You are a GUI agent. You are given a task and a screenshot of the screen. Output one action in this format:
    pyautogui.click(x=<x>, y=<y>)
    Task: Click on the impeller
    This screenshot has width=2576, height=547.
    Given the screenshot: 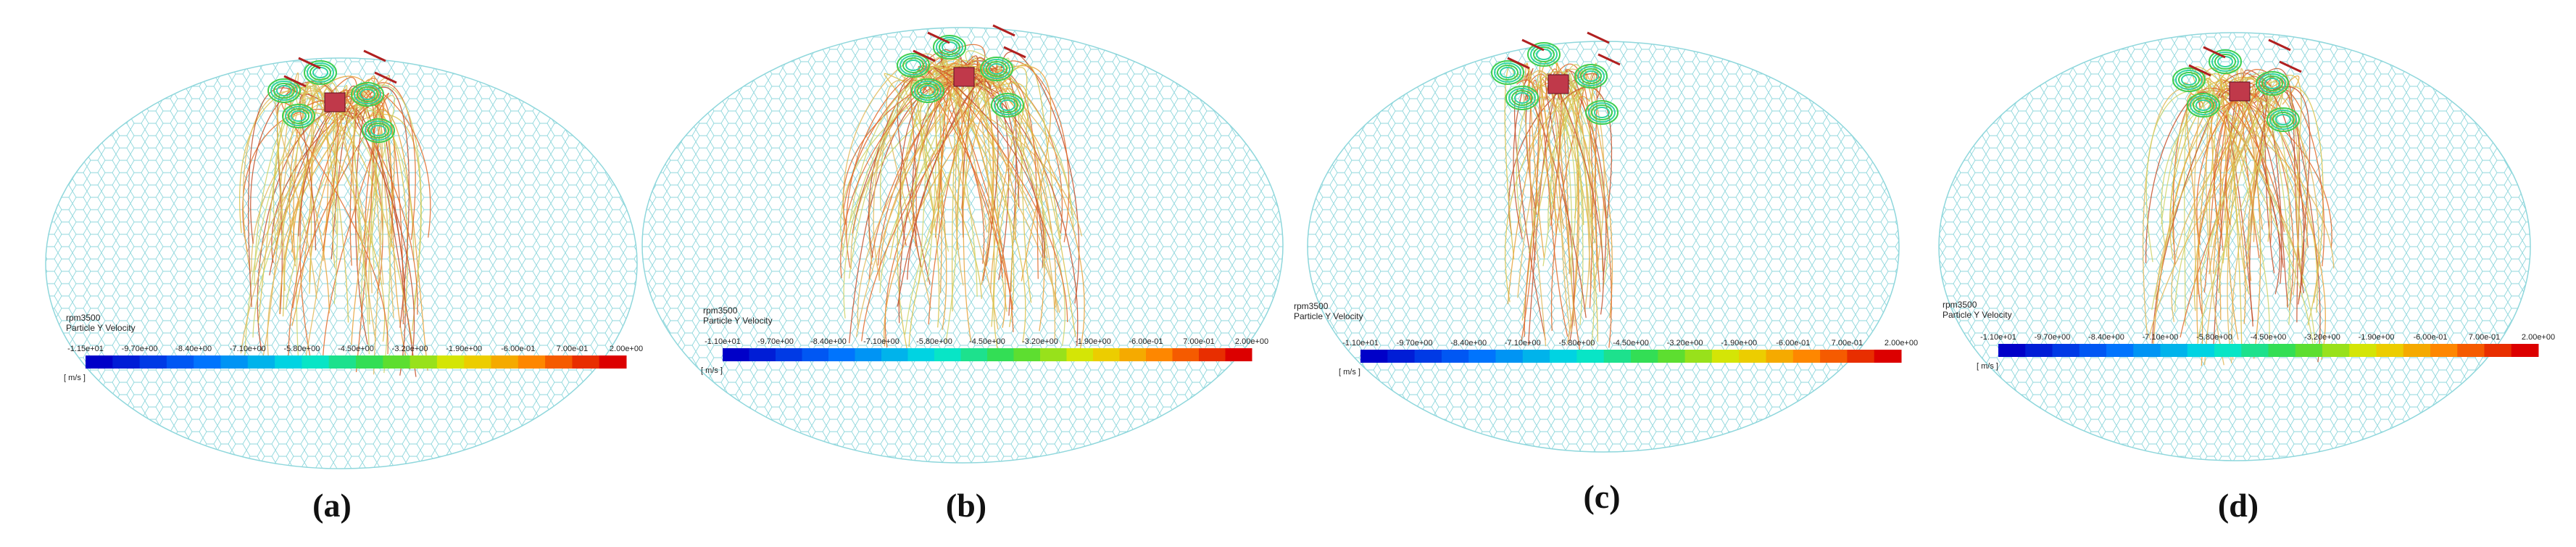 What is the action you would take?
    pyautogui.click(x=2240, y=91)
    